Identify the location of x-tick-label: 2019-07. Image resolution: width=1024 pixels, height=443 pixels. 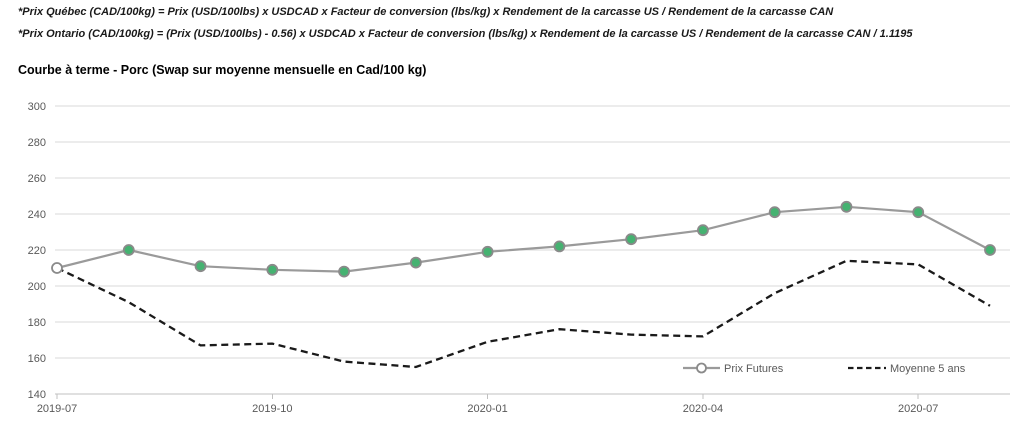
(57, 409).